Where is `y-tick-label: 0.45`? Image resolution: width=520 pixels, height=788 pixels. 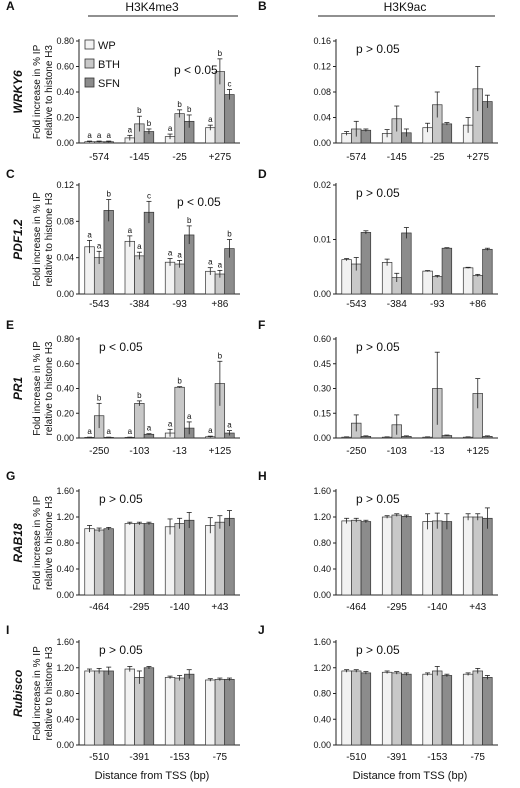 y-tick-label: 0.45 is located at coordinates (322, 364).